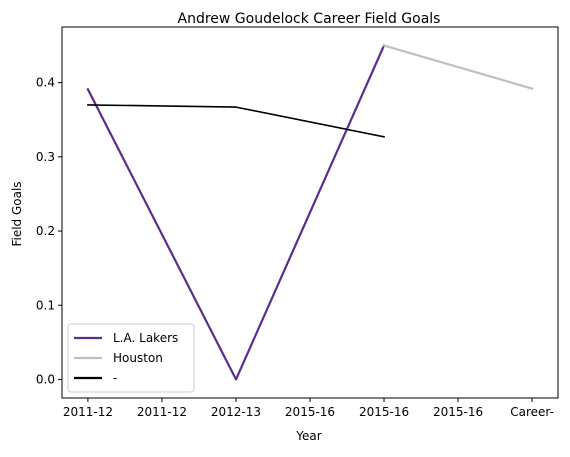  Describe the element at coordinates (115, 378) in the screenshot. I see `legend-label: -` at that location.